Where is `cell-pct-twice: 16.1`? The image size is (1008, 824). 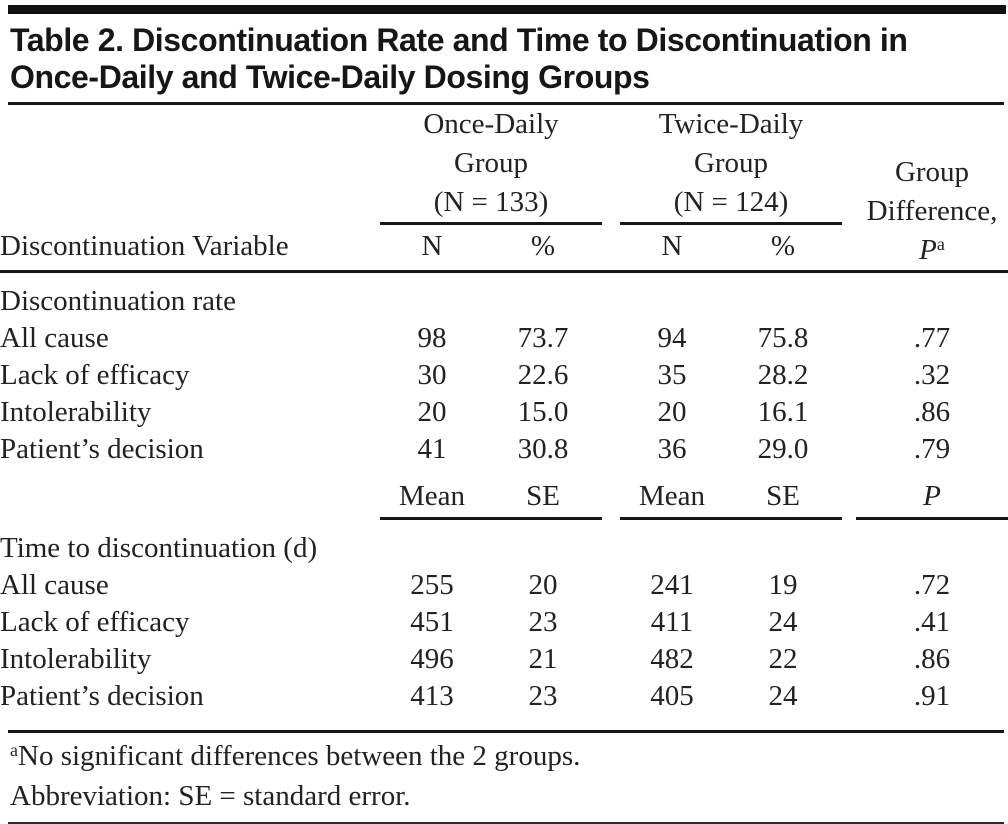 cell-pct-twice: 16.1 is located at coordinates (783, 412).